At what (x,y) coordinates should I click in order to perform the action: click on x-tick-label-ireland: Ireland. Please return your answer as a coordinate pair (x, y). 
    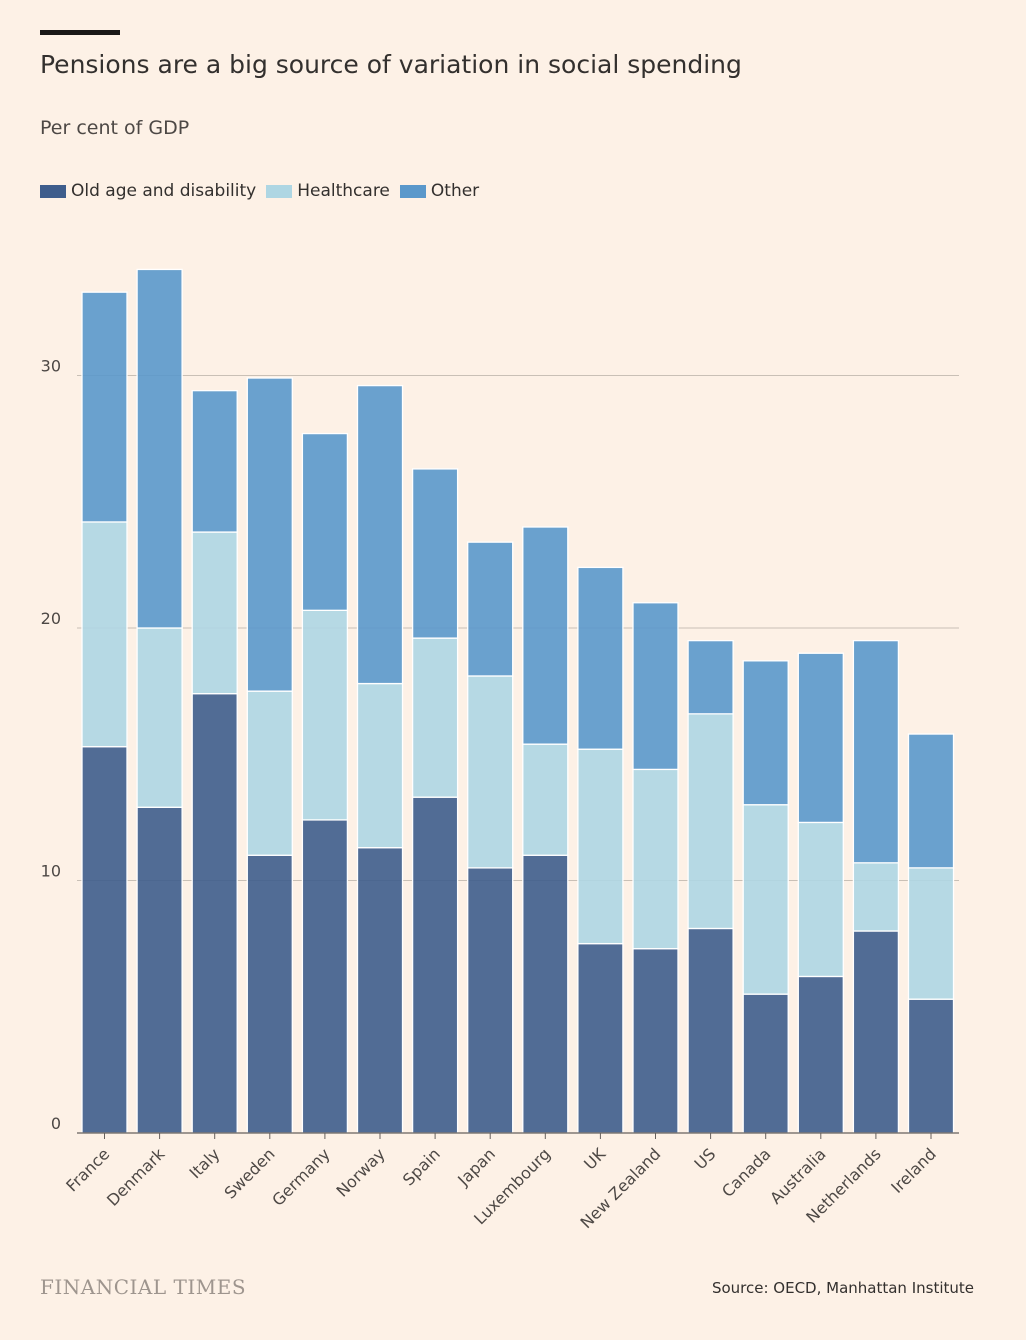
    Looking at the image, I should click on (913, 1170).